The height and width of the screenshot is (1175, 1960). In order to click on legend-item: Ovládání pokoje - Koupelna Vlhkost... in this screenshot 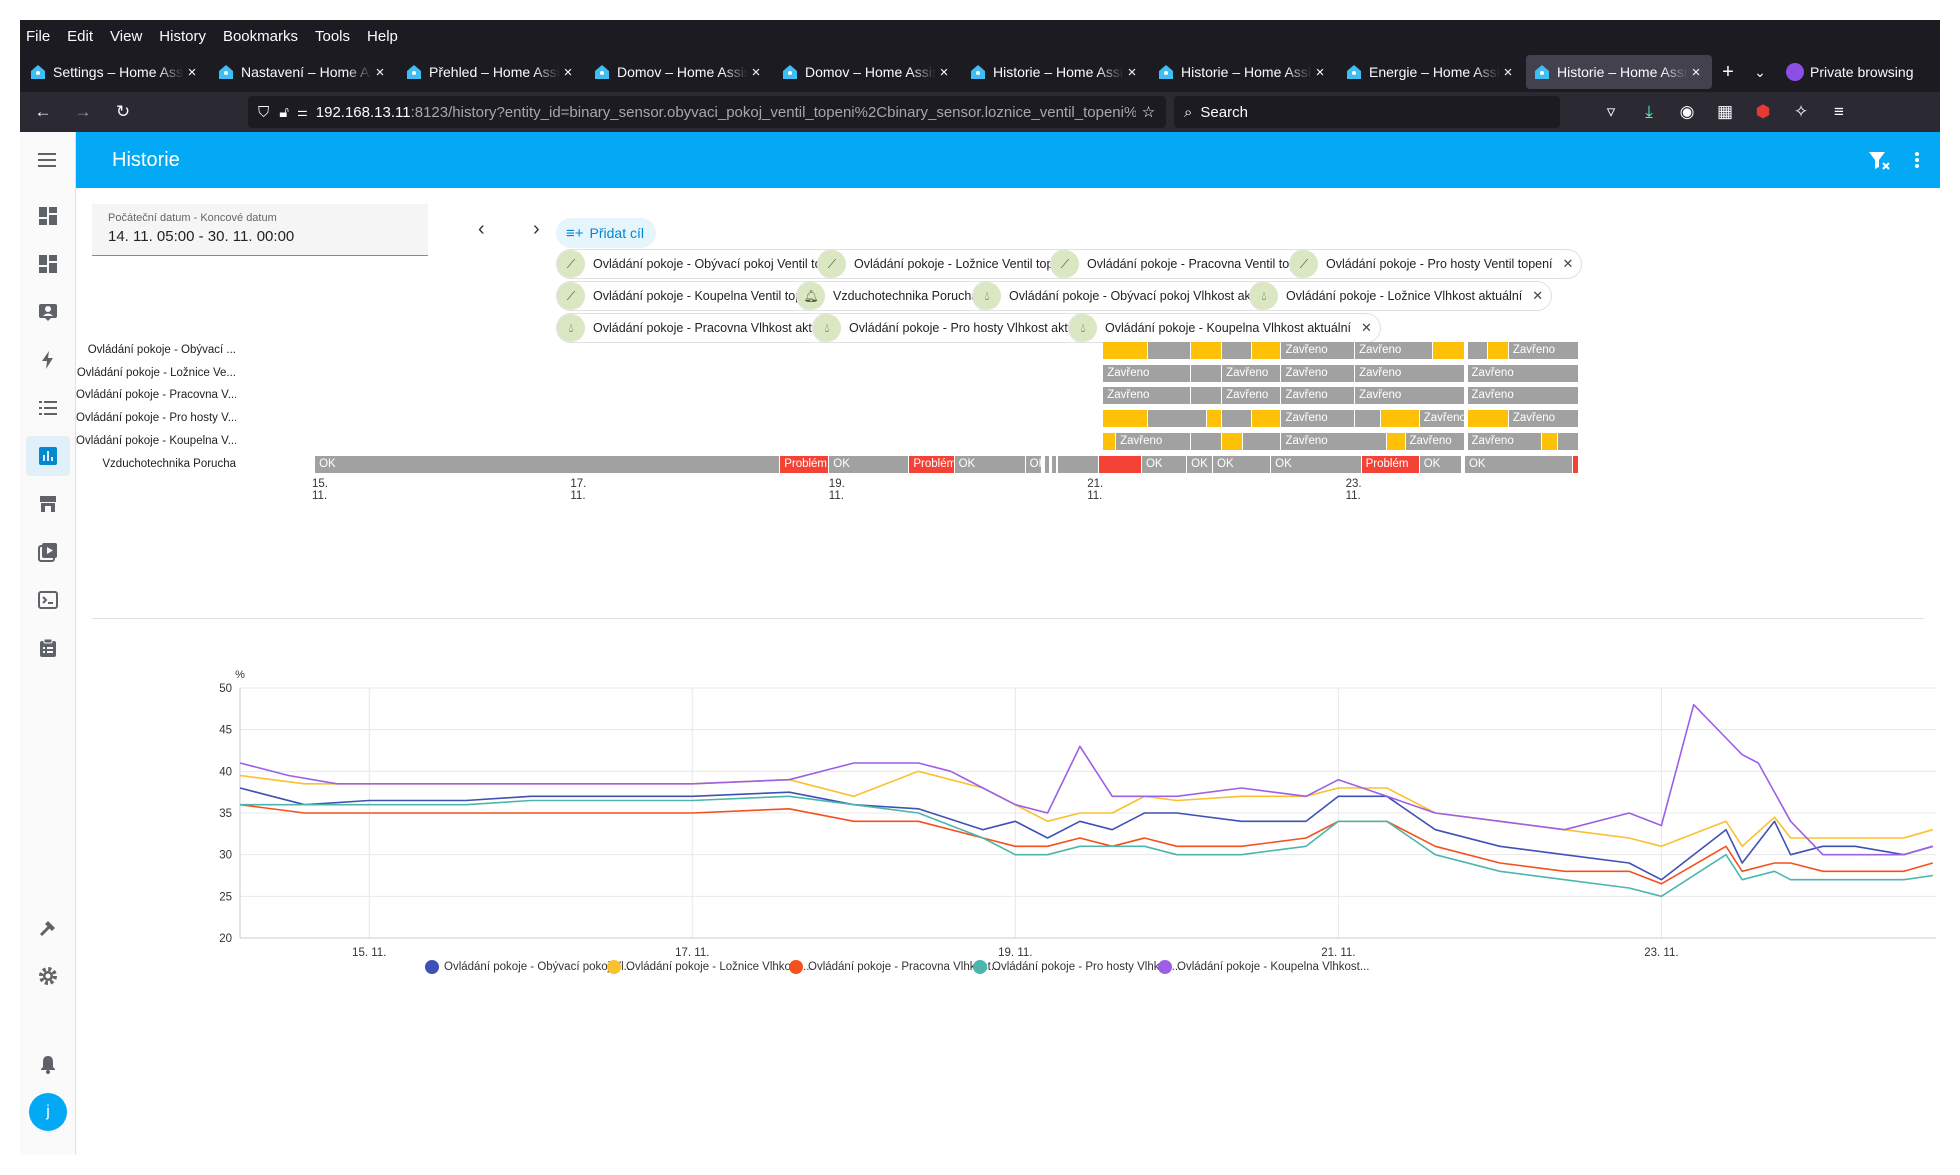, I will do `click(1263, 967)`.